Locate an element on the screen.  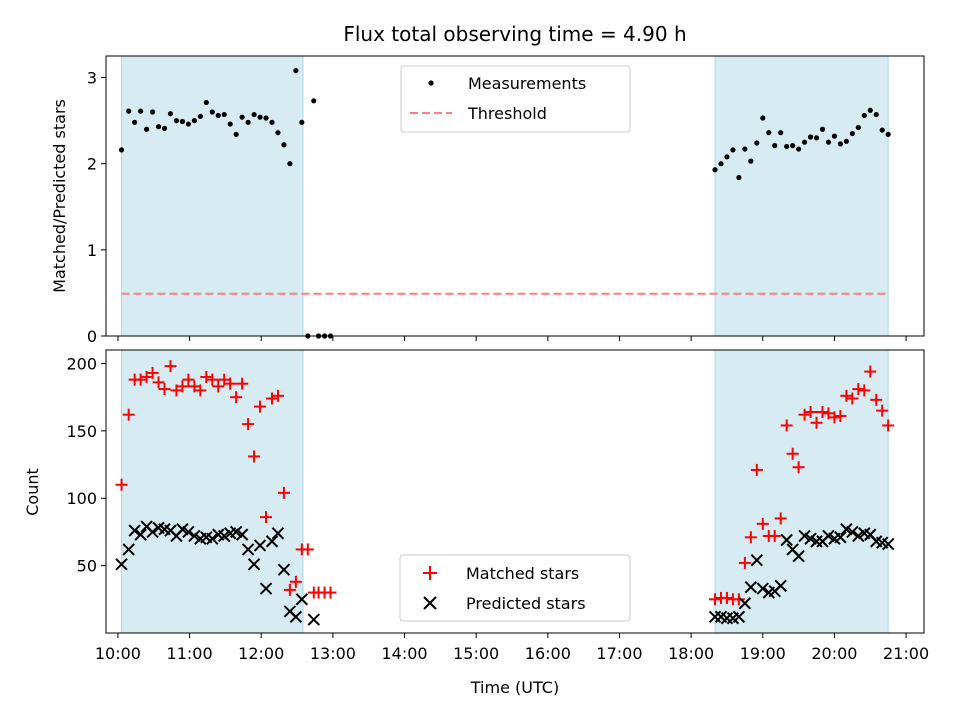
xtick-label-9: 19:00 is located at coordinates (763, 653).